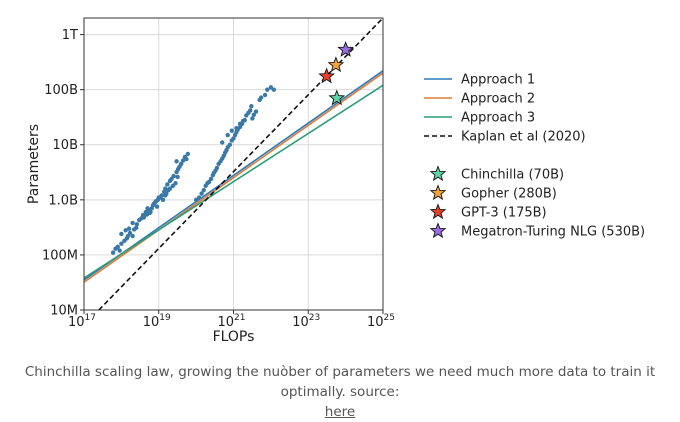  Describe the element at coordinates (63, 200) in the screenshot. I see `y-tick-label: 1.0B` at that location.